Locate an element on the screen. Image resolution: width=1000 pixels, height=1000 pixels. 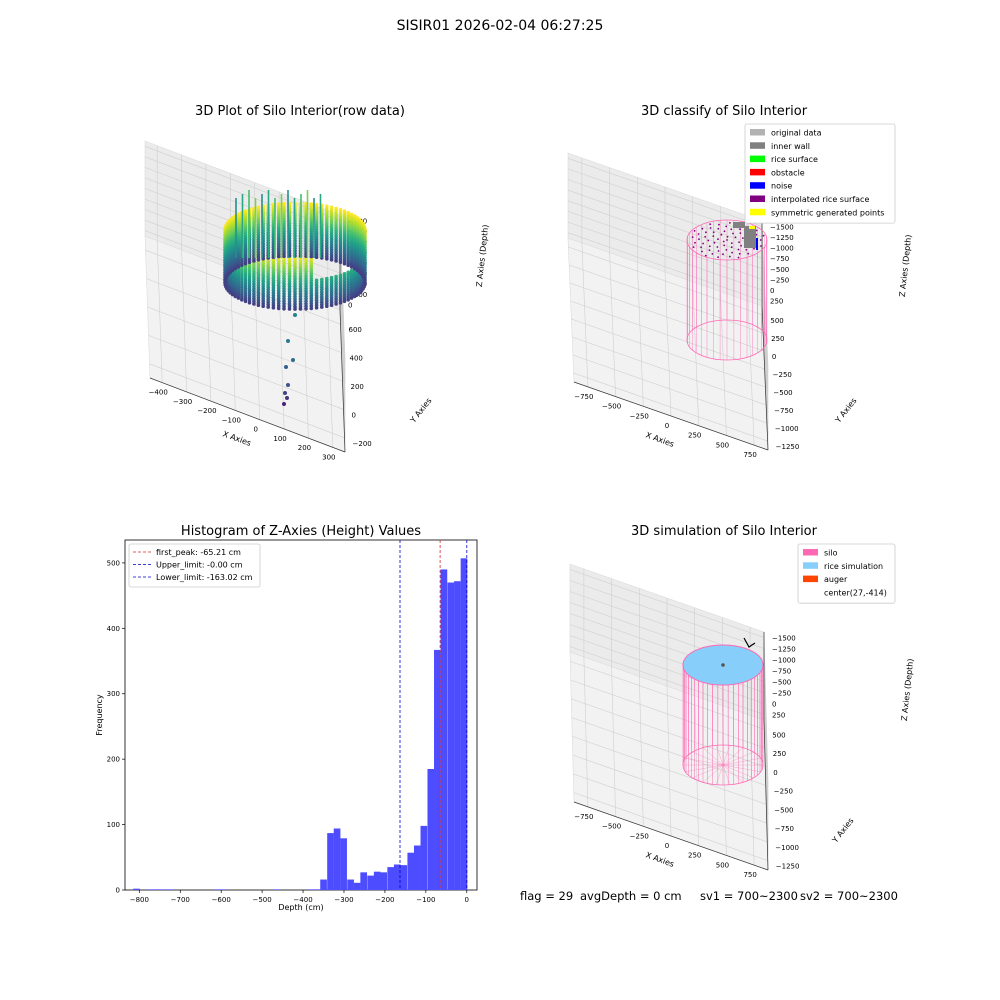
plot4-legend-swatch is located at coordinates (810, 552).